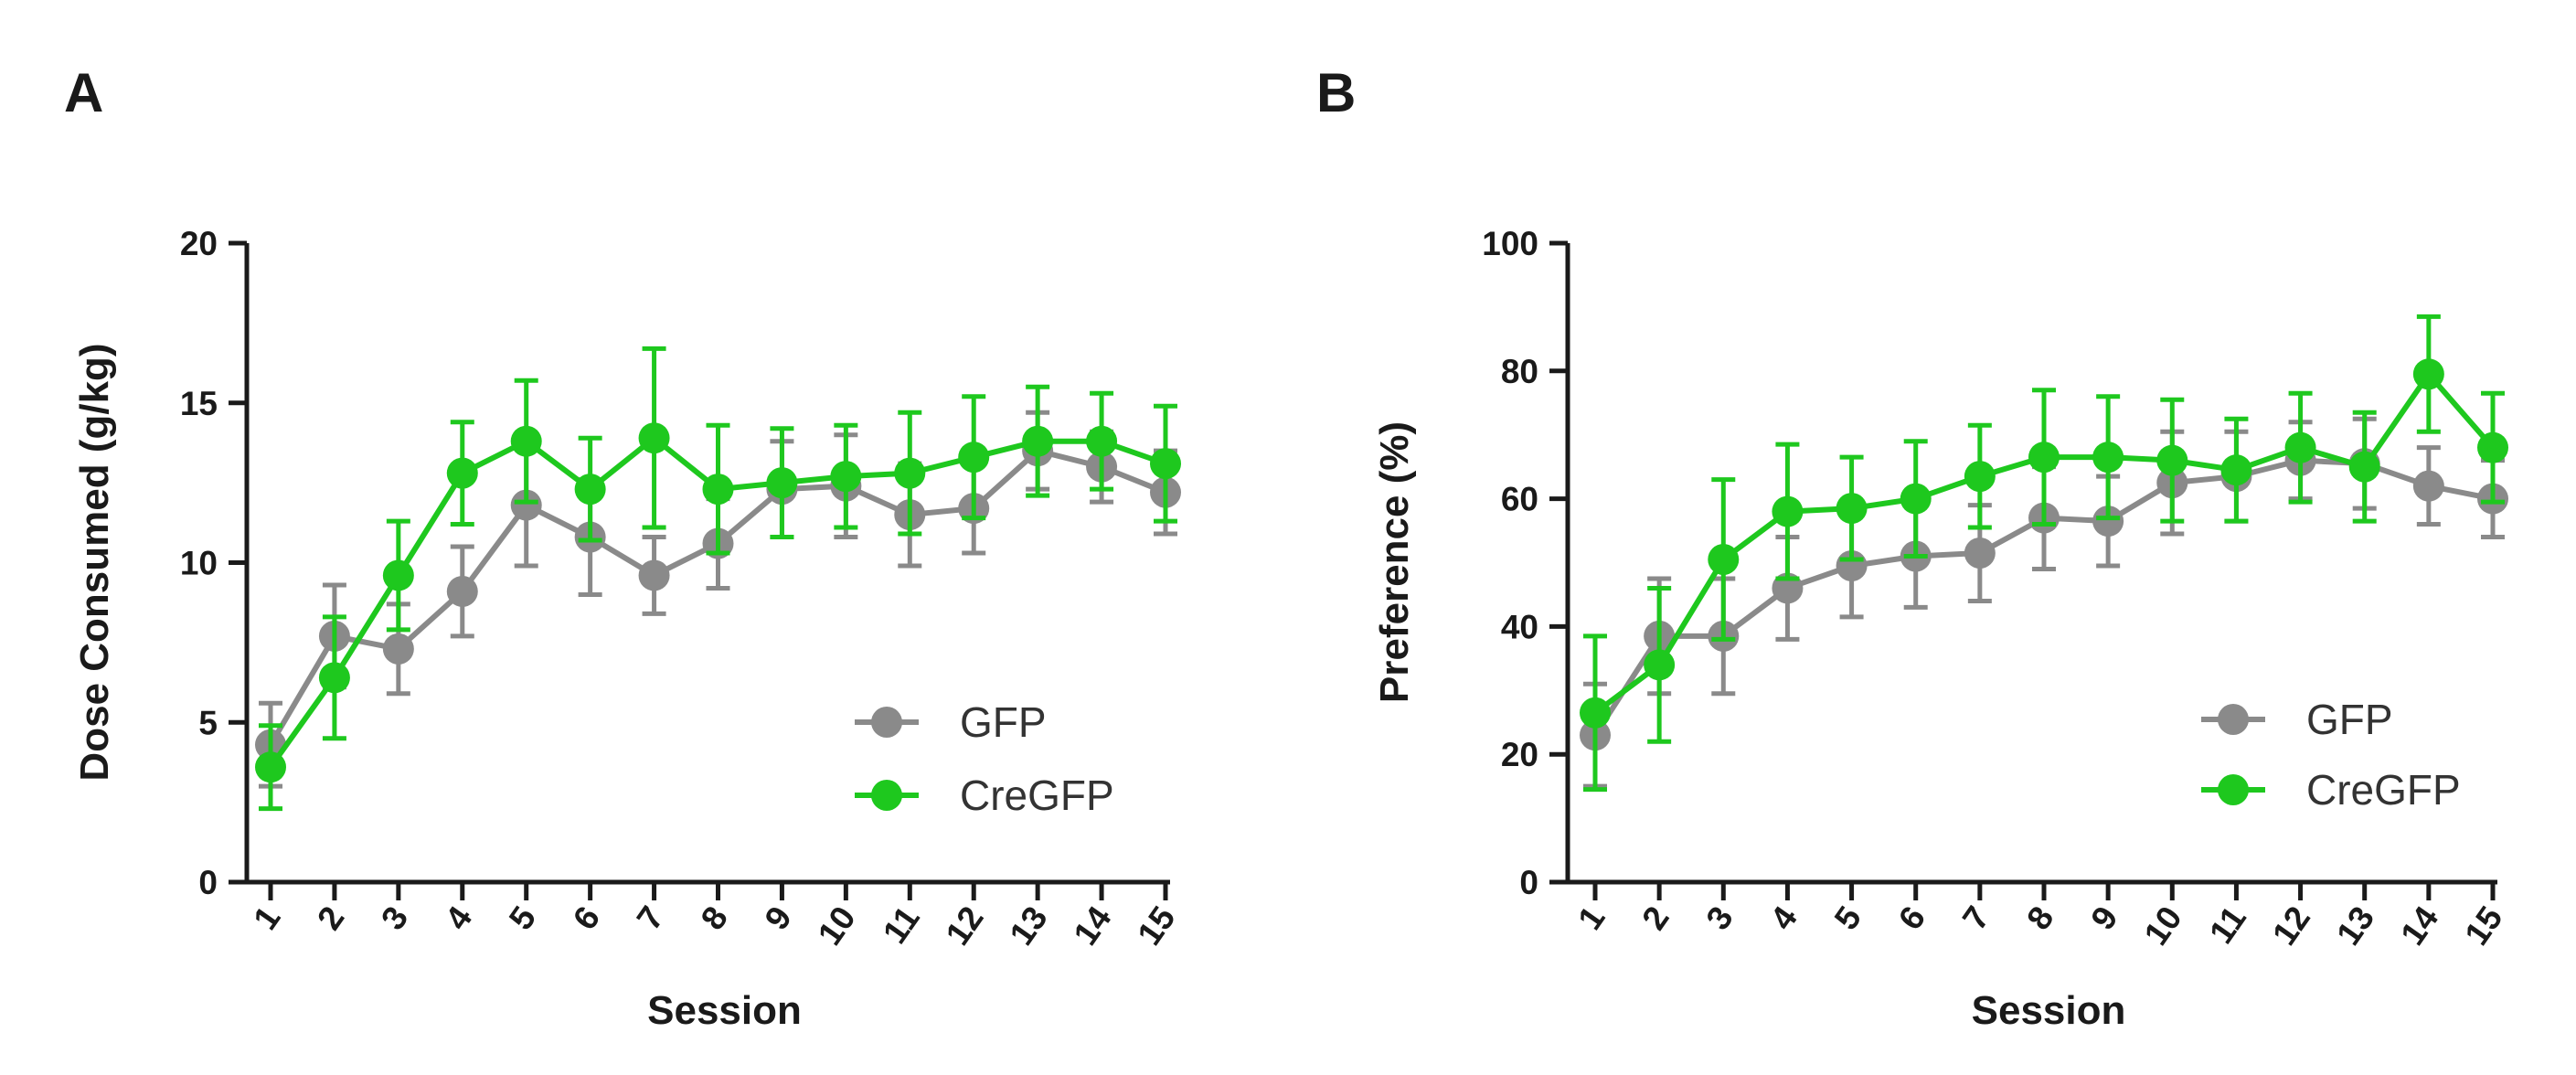 The height and width of the screenshot is (1075, 2576). Describe the element at coordinates (1029, 925) in the screenshot. I see `panel-a-x-tick-label: 13` at that location.